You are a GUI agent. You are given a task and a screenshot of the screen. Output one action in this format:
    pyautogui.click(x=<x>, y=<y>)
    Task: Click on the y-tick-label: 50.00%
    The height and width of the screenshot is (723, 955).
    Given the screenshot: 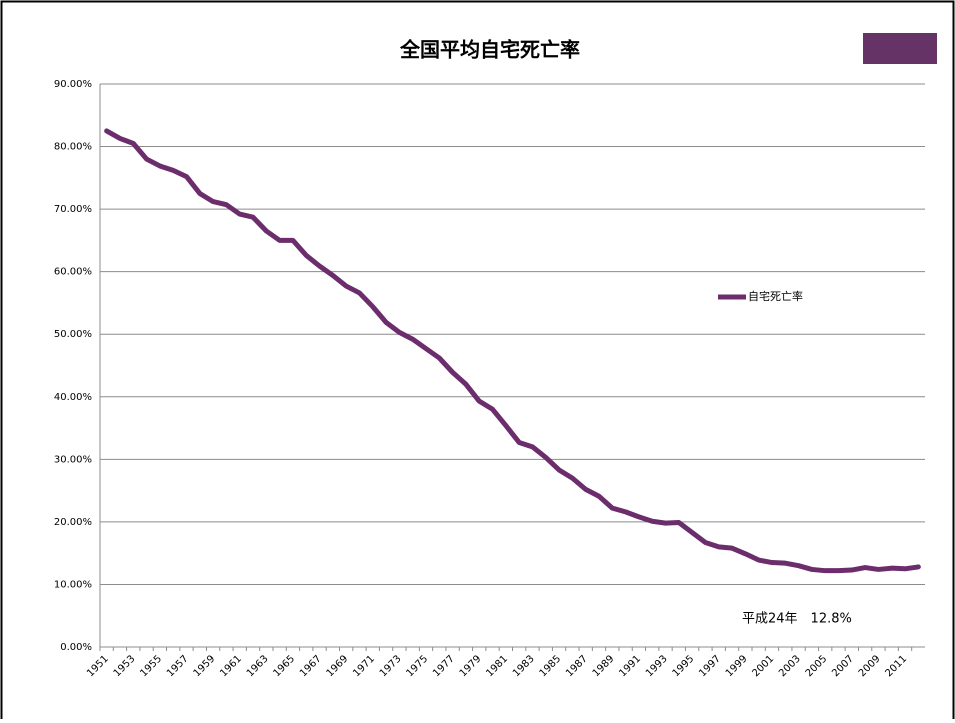 What is the action you would take?
    pyautogui.click(x=73, y=334)
    